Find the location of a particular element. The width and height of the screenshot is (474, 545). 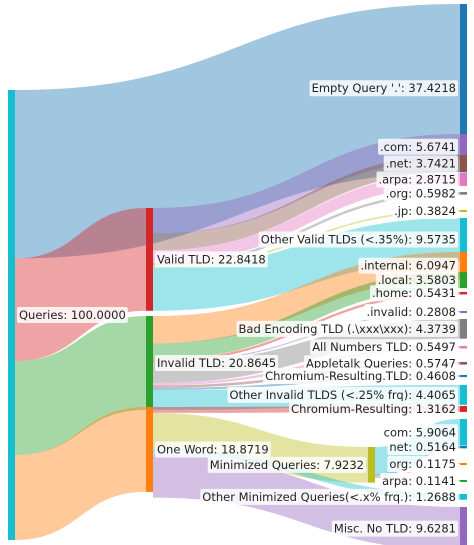

node-i_appletalk is located at coordinates (463, 363).